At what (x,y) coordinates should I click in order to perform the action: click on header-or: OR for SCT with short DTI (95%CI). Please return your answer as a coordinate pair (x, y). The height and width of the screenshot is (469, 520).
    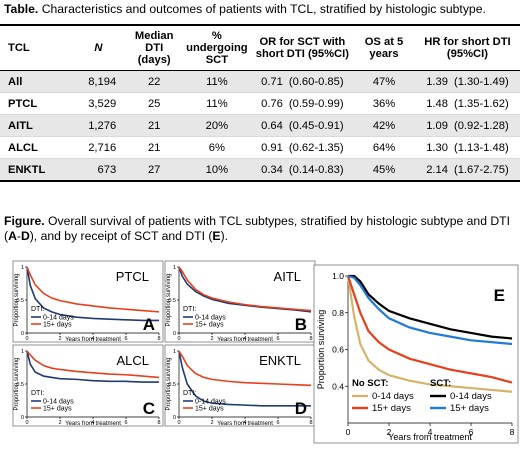
    Looking at the image, I should click on (302, 47).